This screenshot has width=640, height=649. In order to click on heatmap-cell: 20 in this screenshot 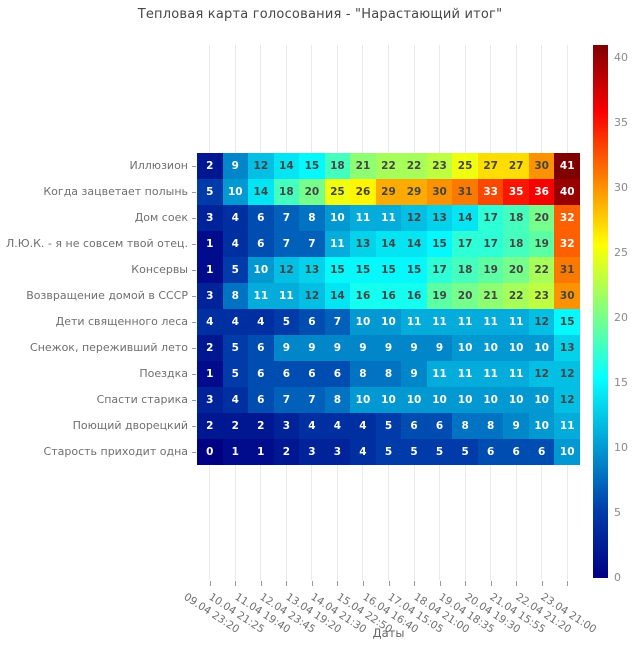, I will do `click(465, 296)`.